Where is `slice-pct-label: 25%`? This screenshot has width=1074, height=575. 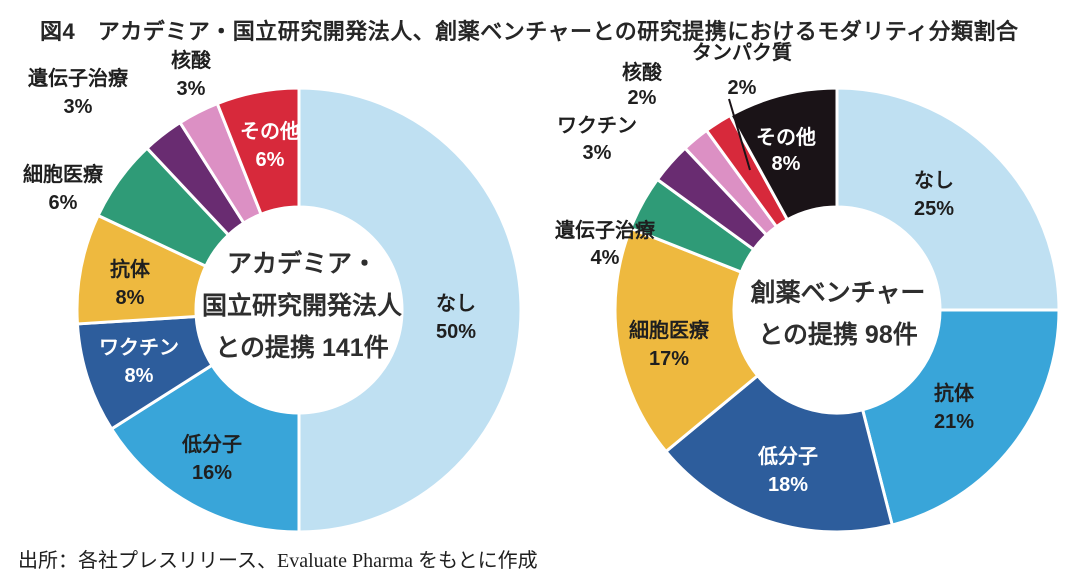
slice-pct-label: 25% is located at coordinates (934, 209).